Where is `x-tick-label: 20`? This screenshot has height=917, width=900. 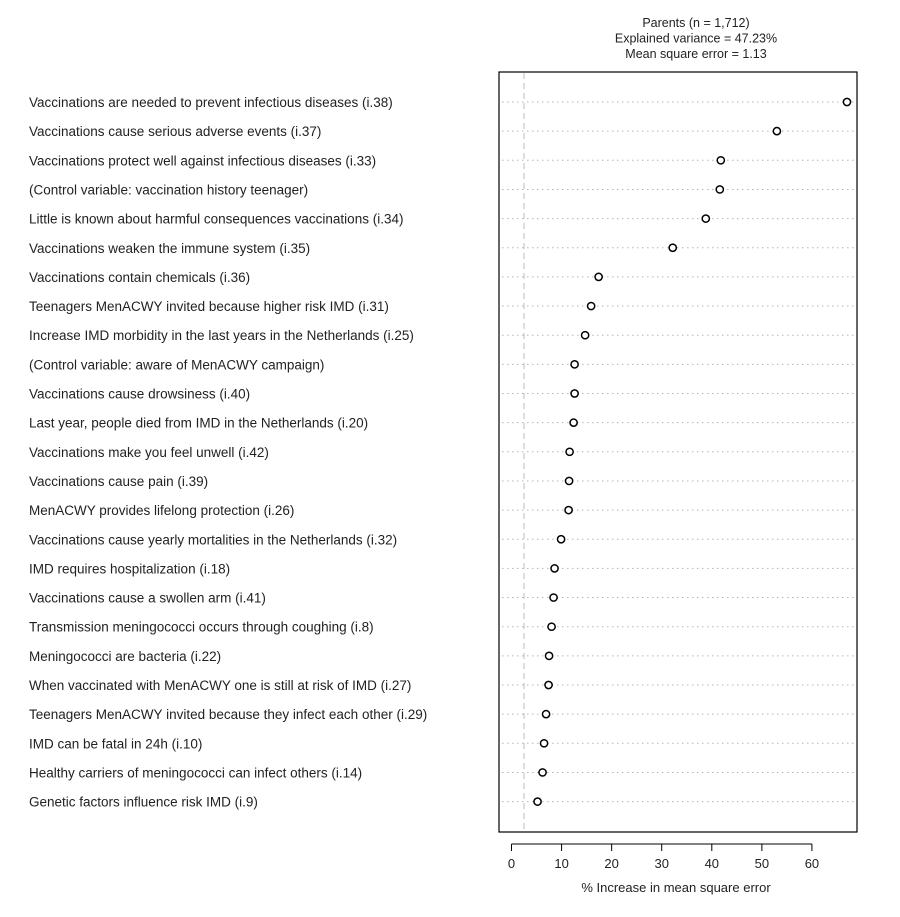 x-tick-label: 20 is located at coordinates (611, 863).